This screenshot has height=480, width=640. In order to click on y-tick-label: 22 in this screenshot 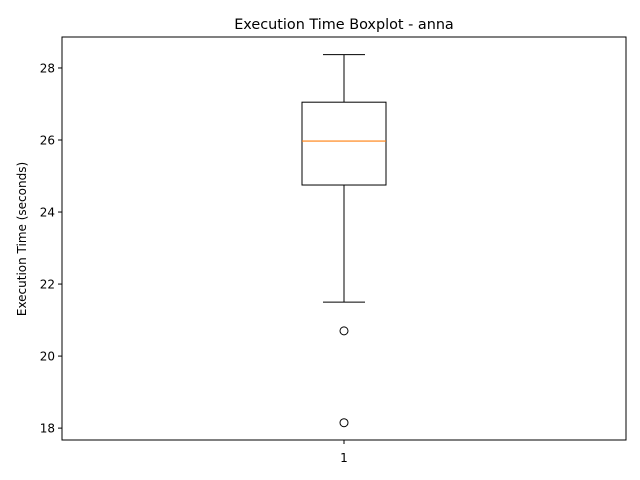, I will do `click(47, 285)`.